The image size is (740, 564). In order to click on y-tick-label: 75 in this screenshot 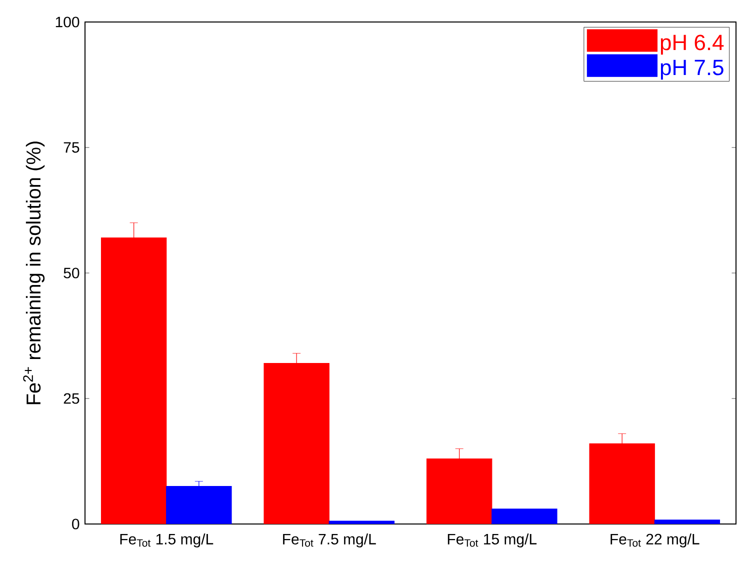, I will do `click(72, 147)`.